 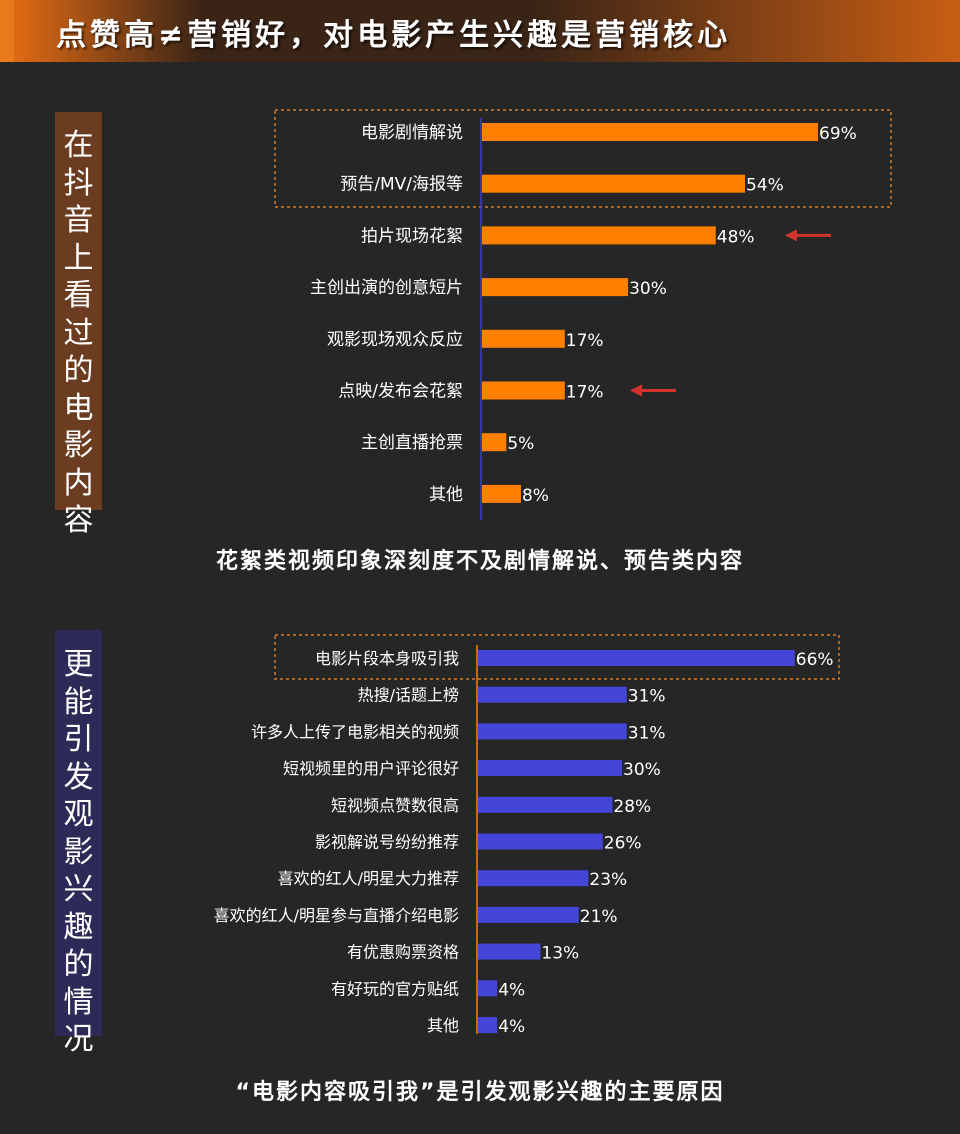 I want to click on category-label: 短视频里的用户评论很好, so click(x=371, y=768).